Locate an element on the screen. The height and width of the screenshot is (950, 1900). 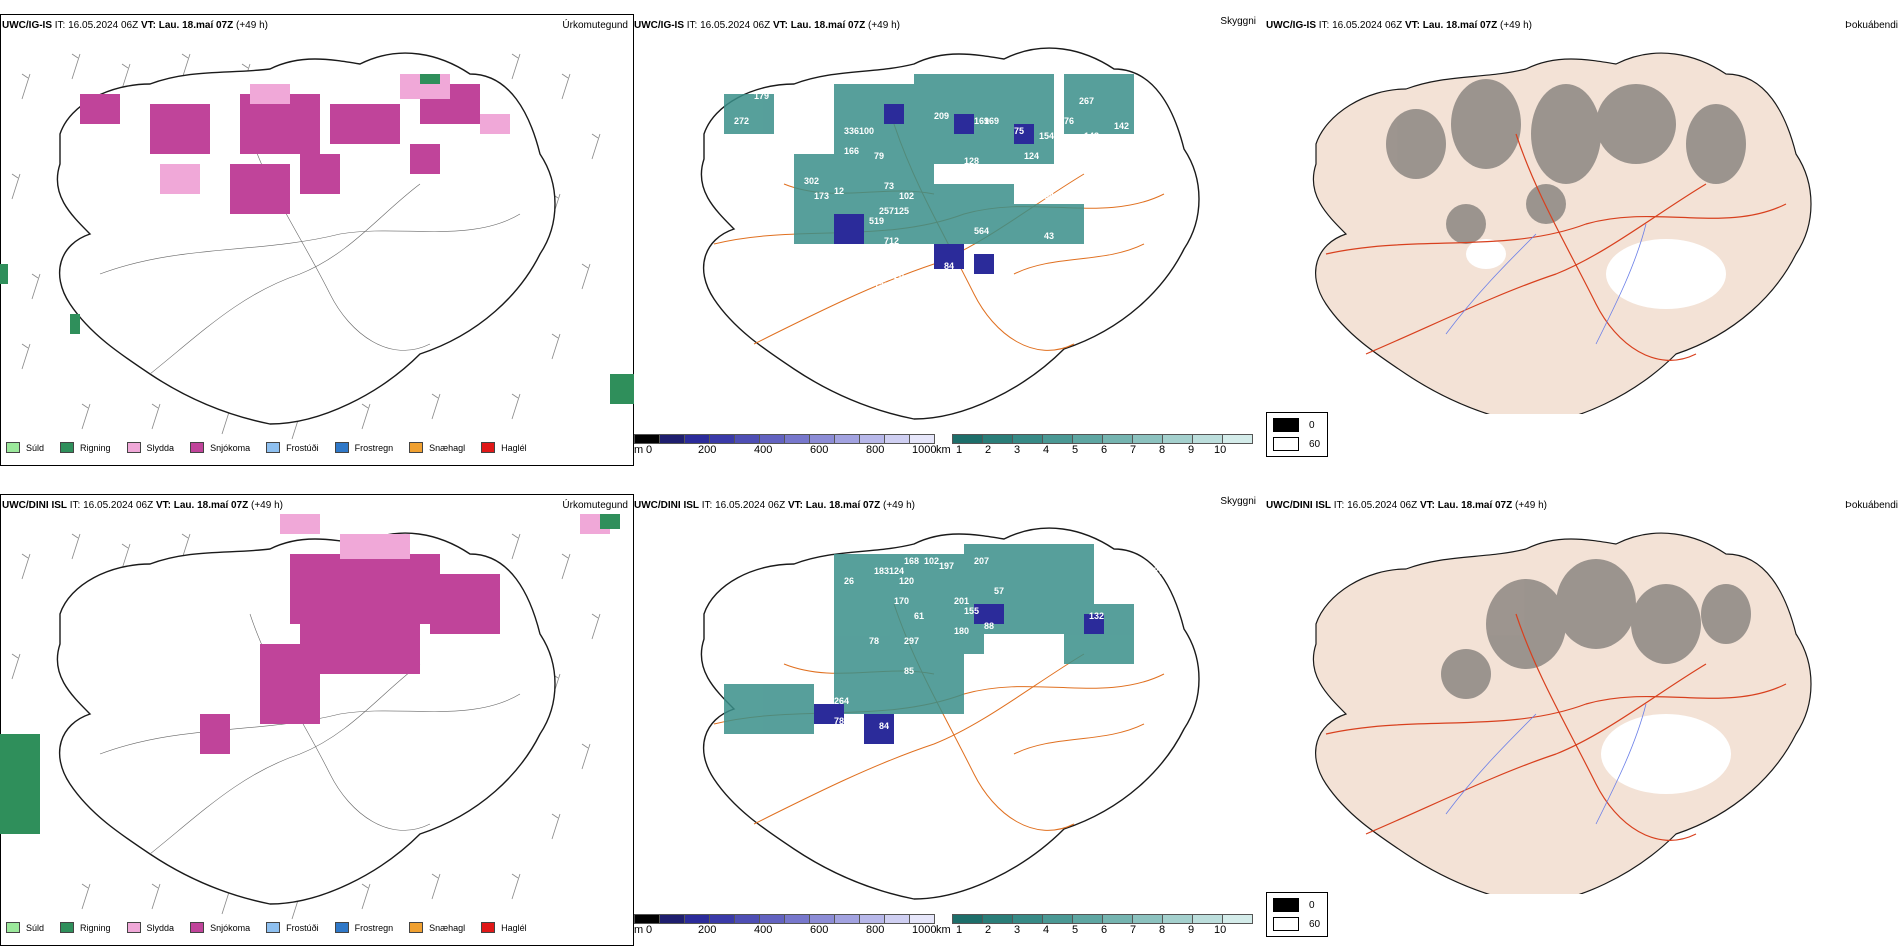
ceiling-value: 180 is located at coordinates (961, 631).